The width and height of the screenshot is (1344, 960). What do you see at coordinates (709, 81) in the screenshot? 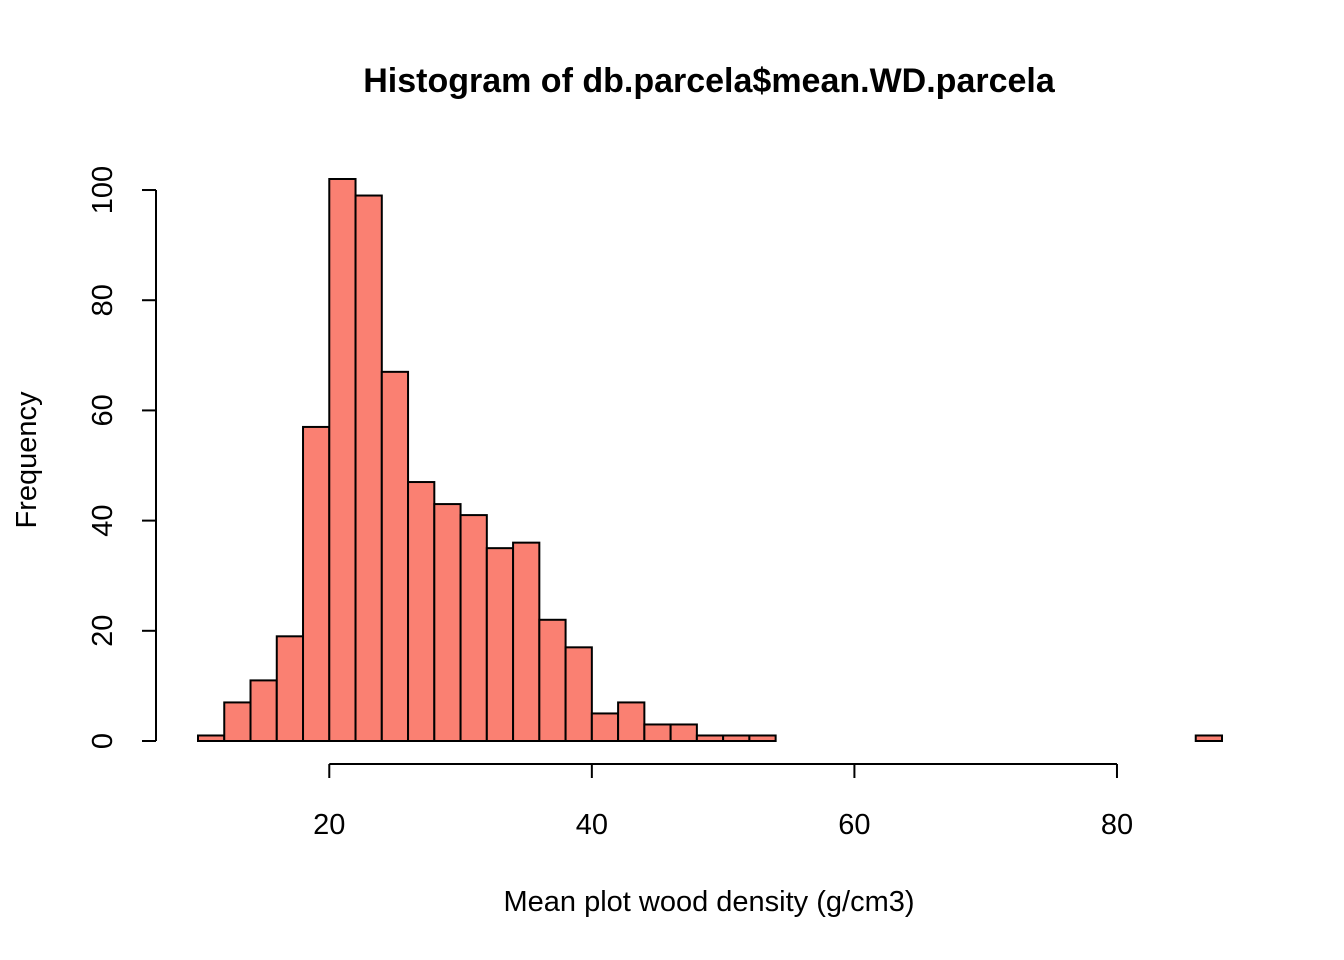
I see `chart-title: Histogram of db.parcela$mean.WD.parcela` at bounding box center [709, 81].